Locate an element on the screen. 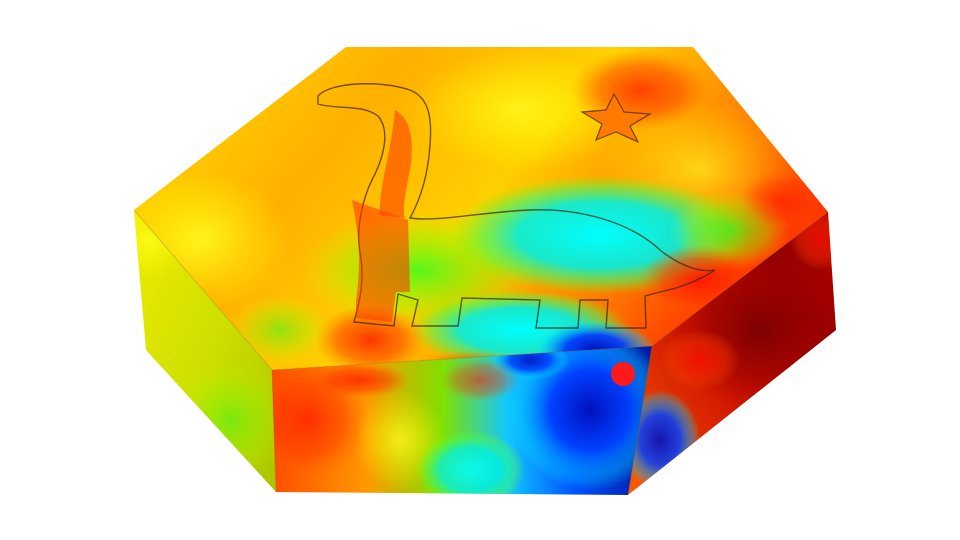  probe-point-marker is located at coordinates (623, 374).